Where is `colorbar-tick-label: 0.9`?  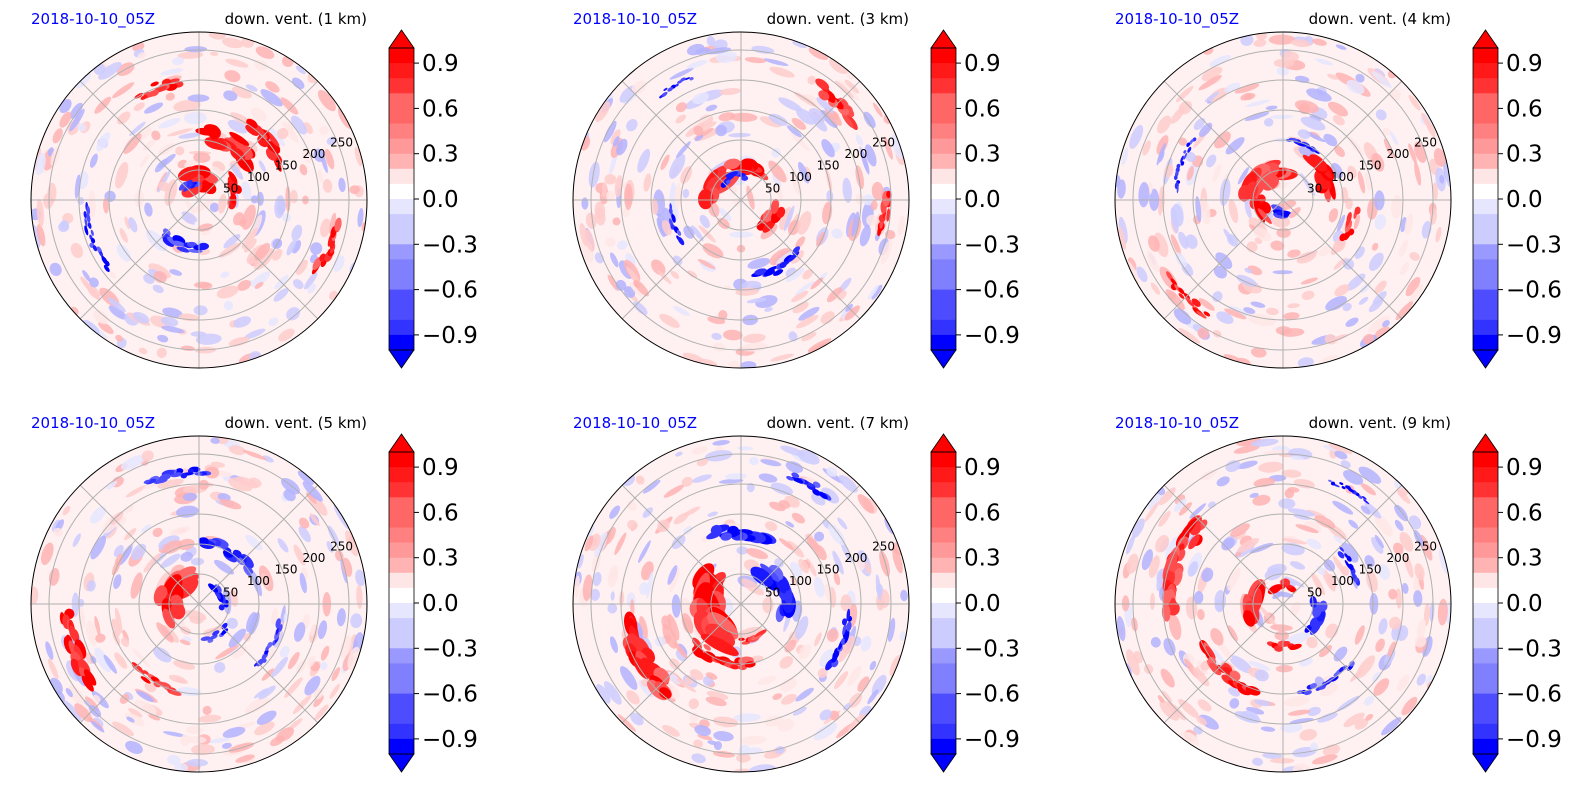 colorbar-tick-label: 0.9 is located at coordinates (982, 64).